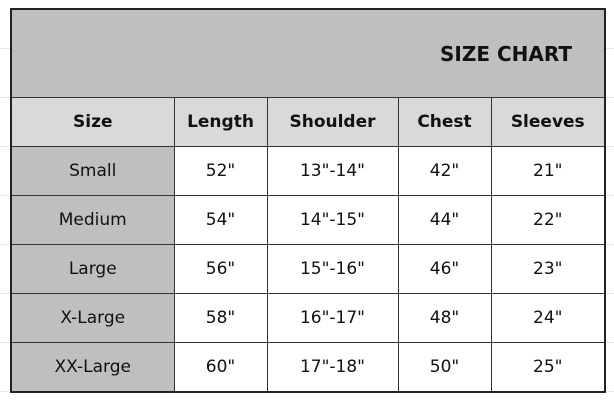 Image resolution: width=614 pixels, height=400 pixels. What do you see at coordinates (548, 122) in the screenshot?
I see `header-sleeves: Sleeves` at bounding box center [548, 122].